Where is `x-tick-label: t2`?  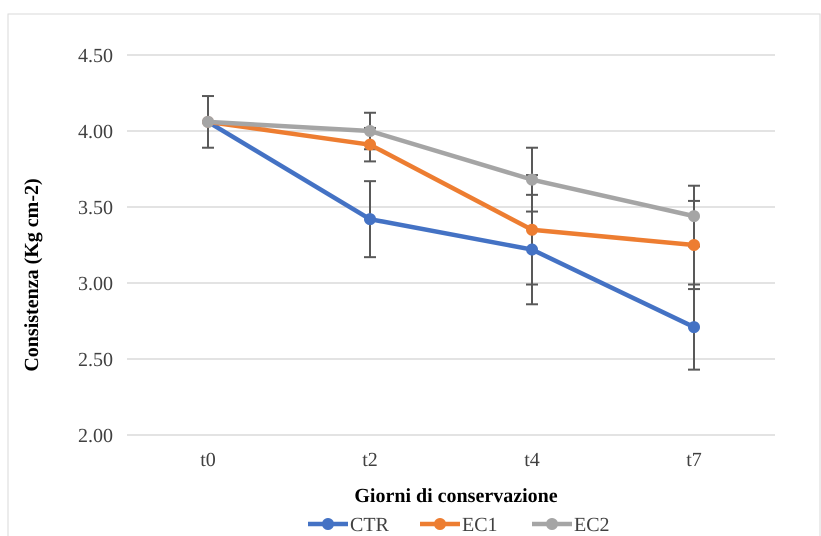
x-tick-label: t2 is located at coordinates (370, 460).